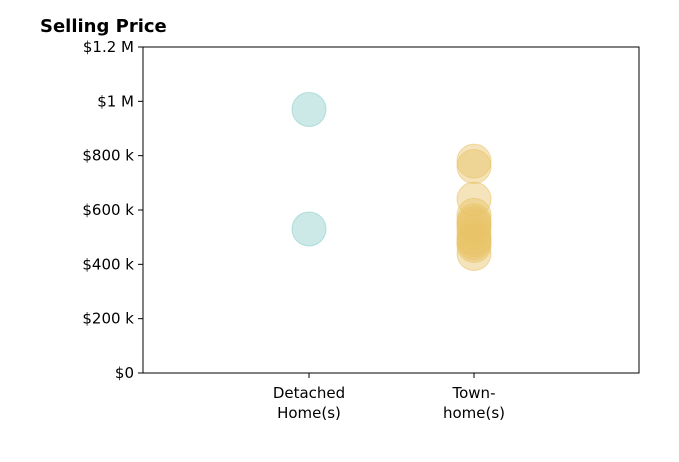  Describe the element at coordinates (115, 101) in the screenshot. I see `y-tick-label: $1 M` at that location.